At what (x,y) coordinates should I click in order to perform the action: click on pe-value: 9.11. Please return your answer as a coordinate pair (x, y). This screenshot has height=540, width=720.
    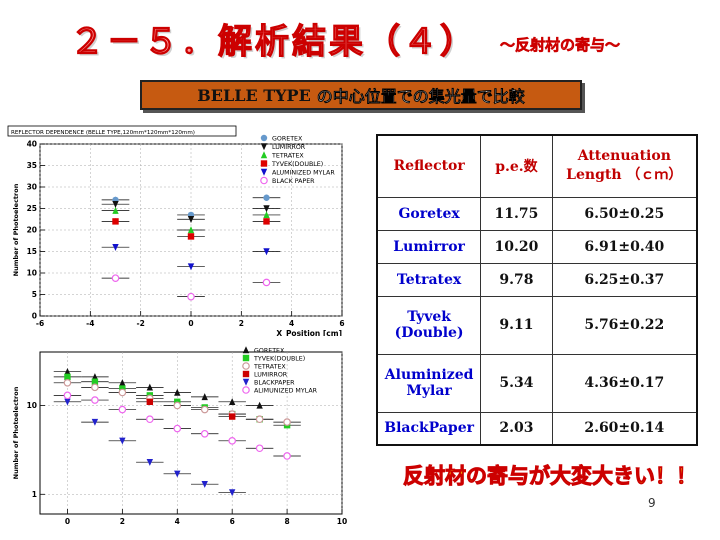
    Looking at the image, I should click on (516, 325).